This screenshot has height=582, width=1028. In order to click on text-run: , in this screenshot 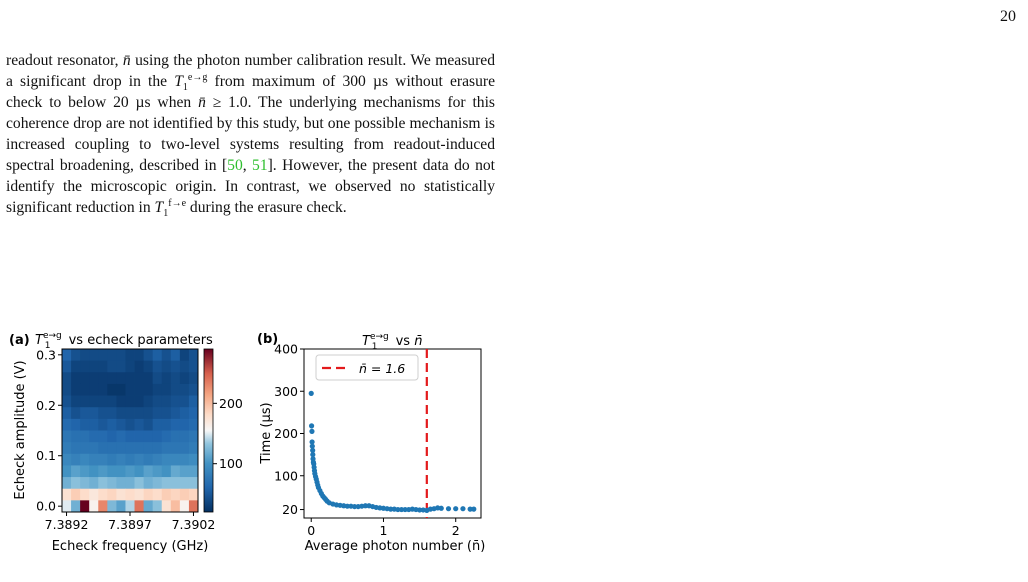, I will do `click(247, 165)`.